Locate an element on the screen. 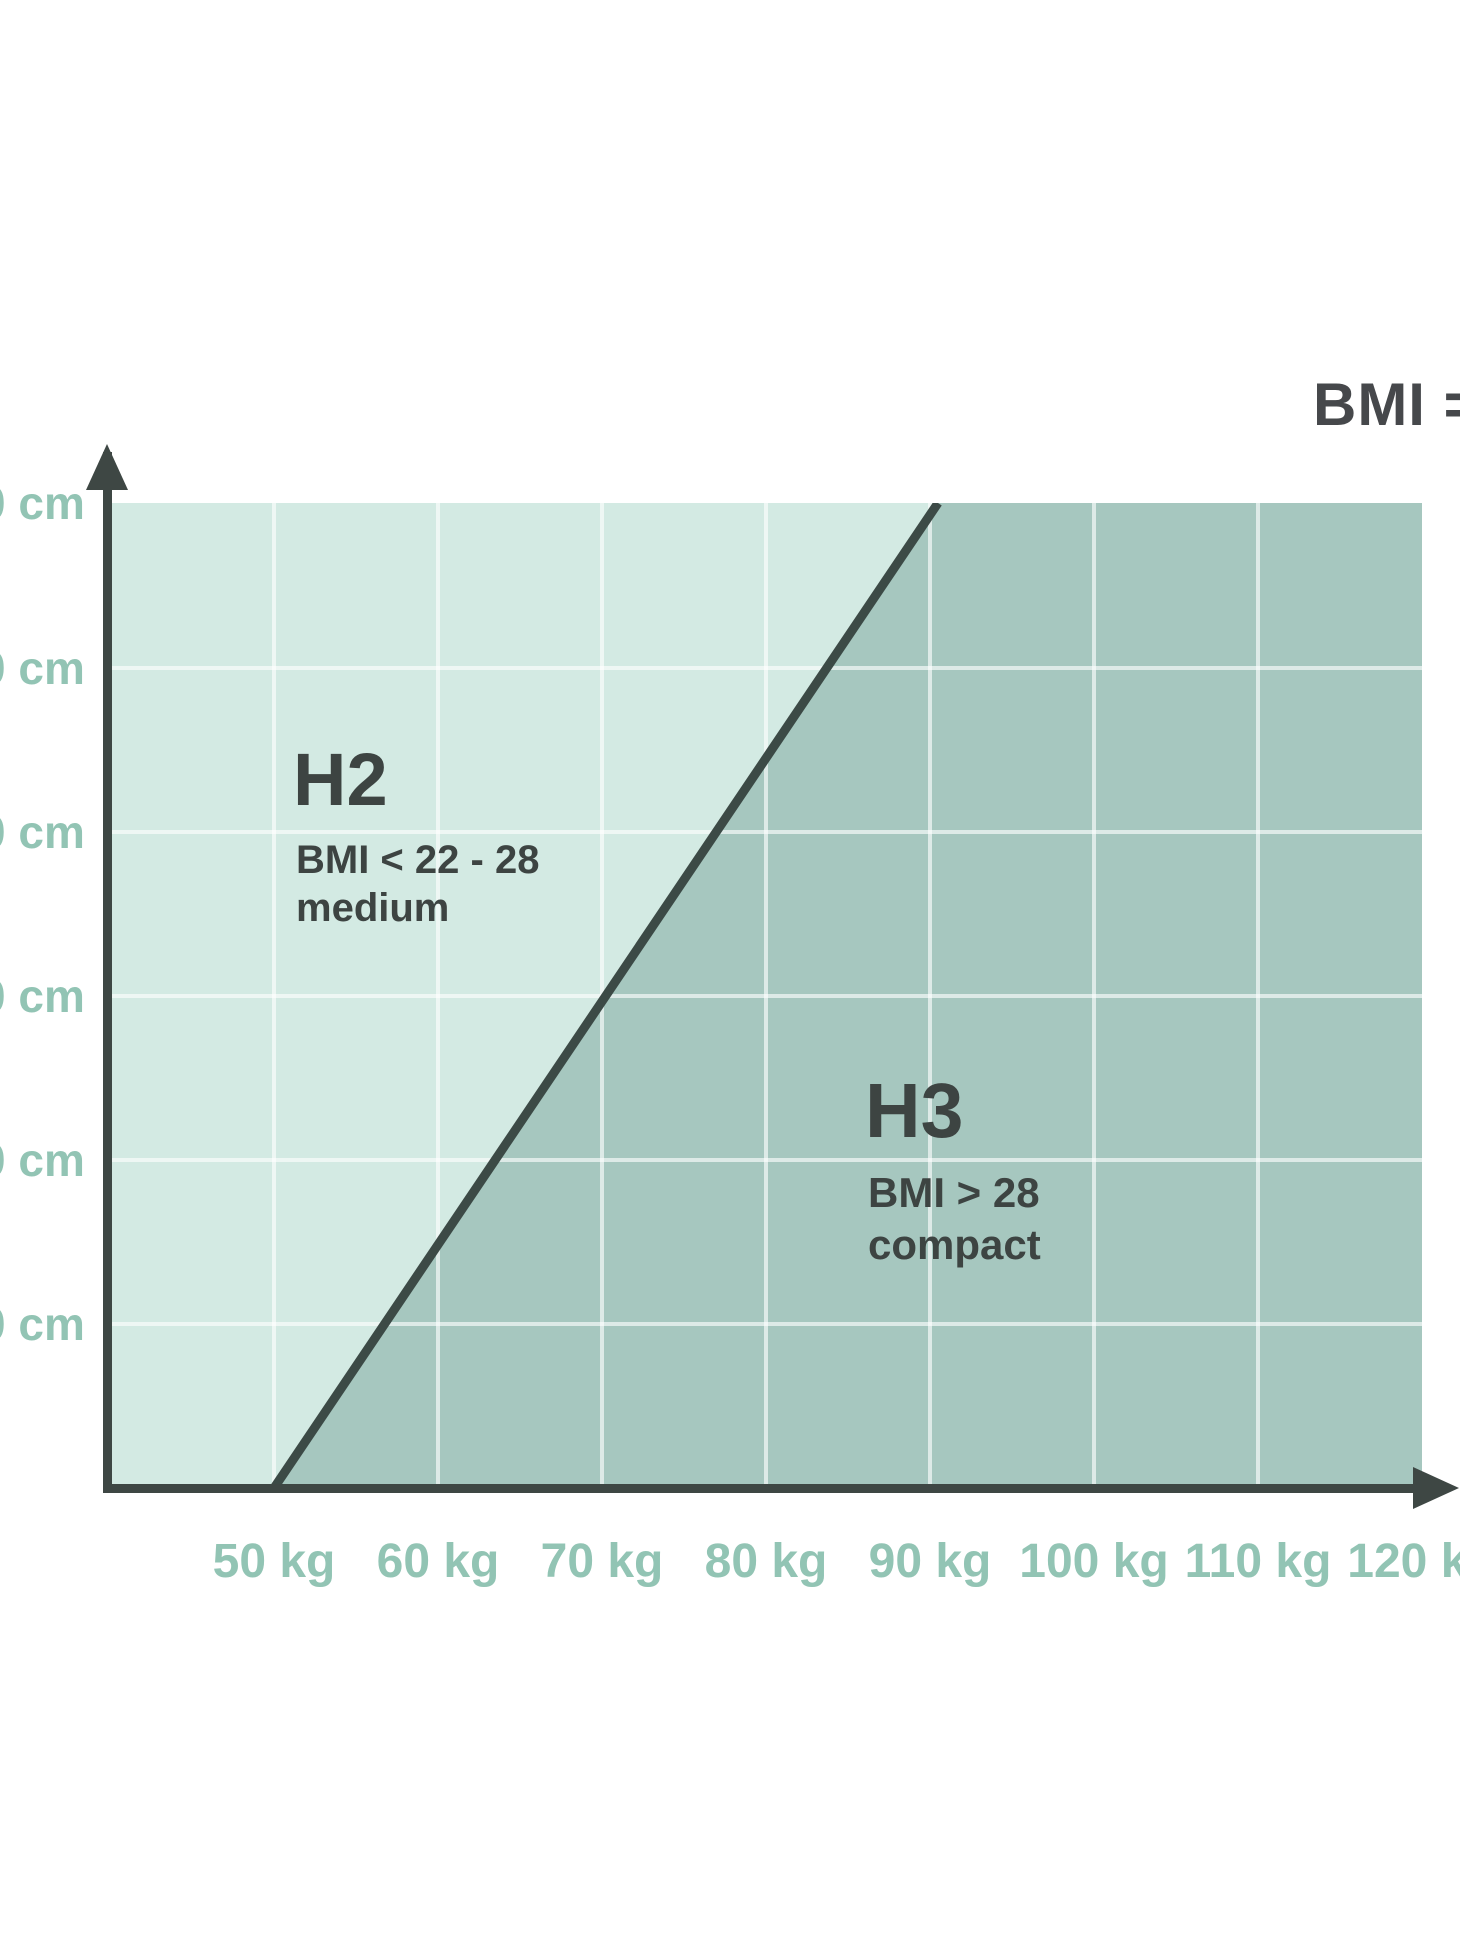 Image resolution: width=1460 pixels, height=1948 pixels. region-h2-label: H2 is located at coordinates (340, 779).